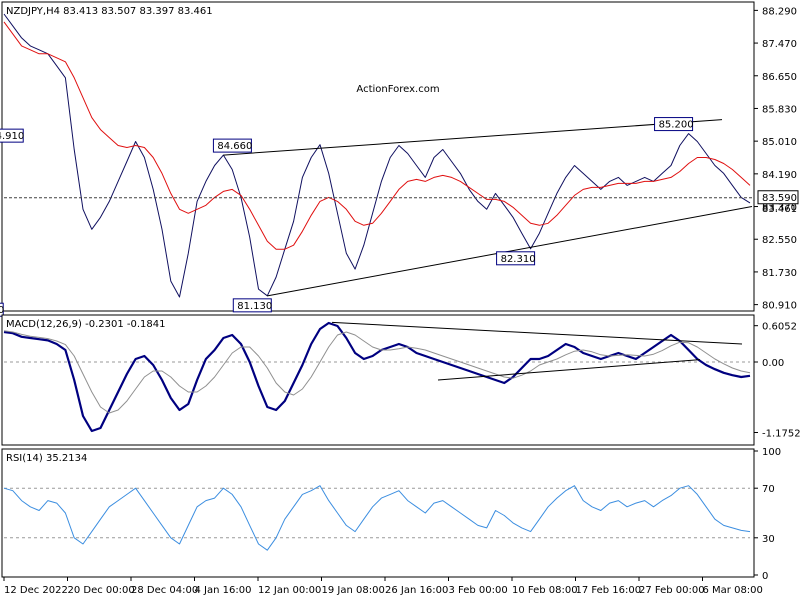 The width and height of the screenshot is (800, 600). Describe the element at coordinates (779, 240) in the screenshot. I see `y-tick-label: 82.550` at that location.